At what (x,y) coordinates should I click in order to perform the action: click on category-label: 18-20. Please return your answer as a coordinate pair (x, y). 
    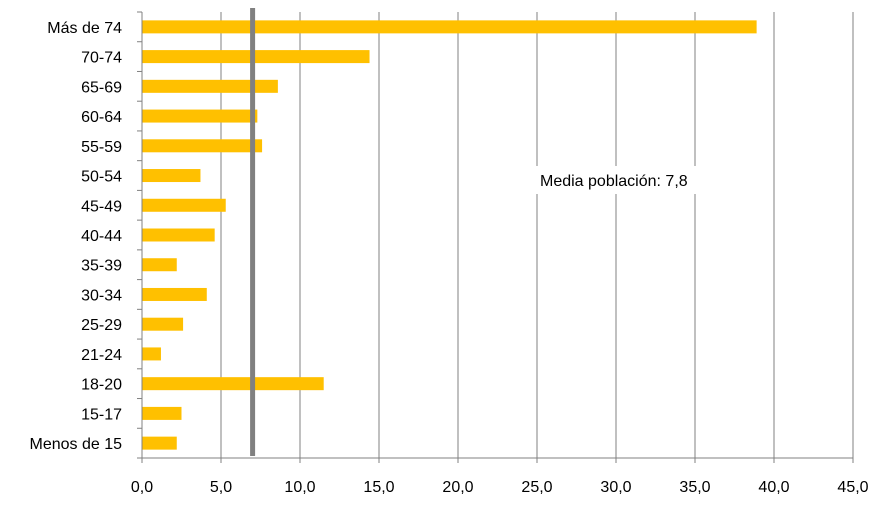
    Looking at the image, I should click on (101, 385).